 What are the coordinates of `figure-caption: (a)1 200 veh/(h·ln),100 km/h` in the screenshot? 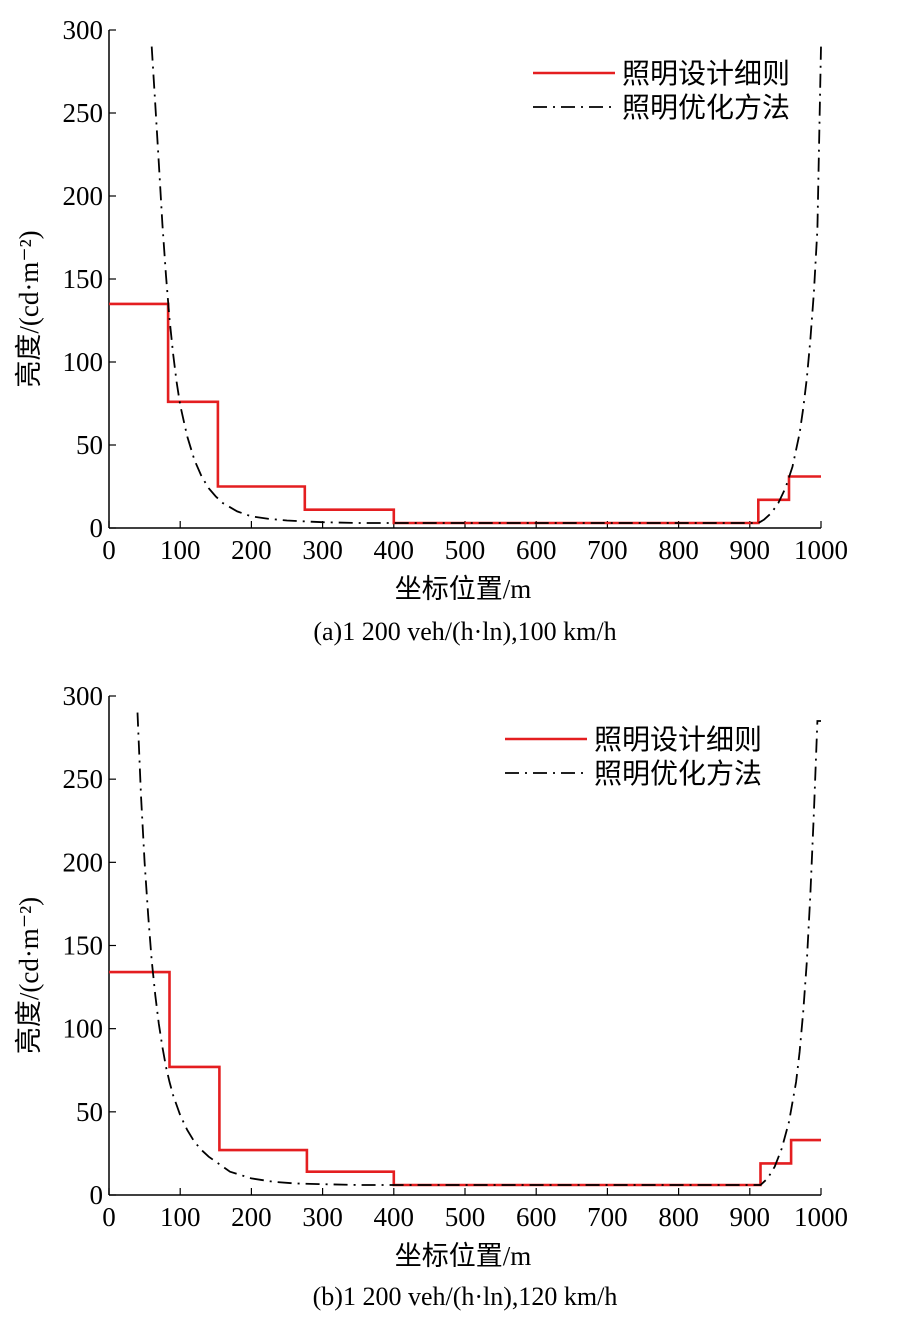 It's located at (464, 631).